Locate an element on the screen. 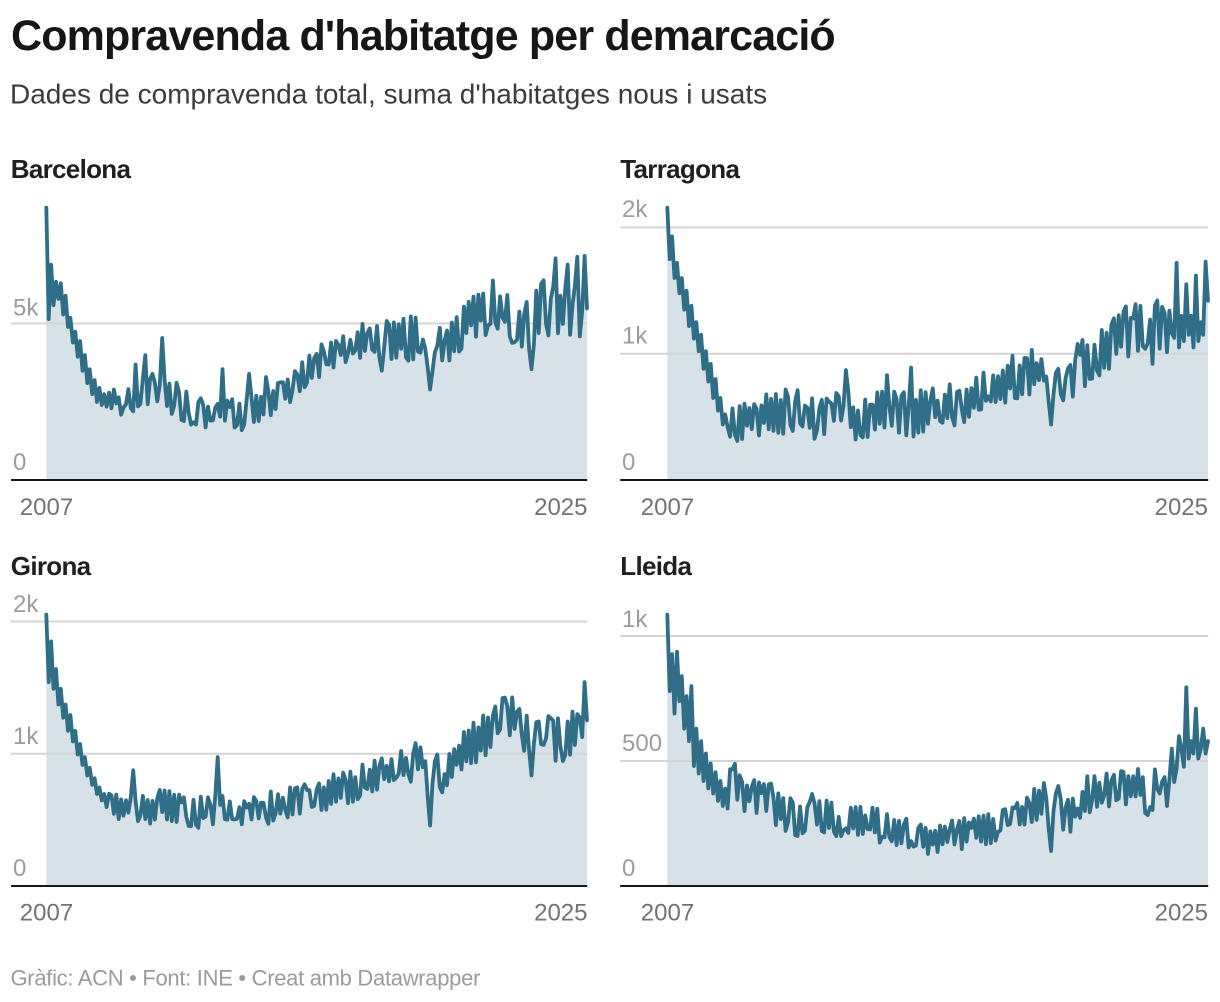 This screenshot has width=1220, height=1002. svg-text: Lleida is located at coordinates (656, 566).